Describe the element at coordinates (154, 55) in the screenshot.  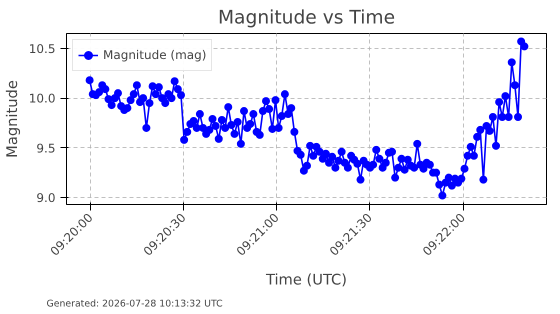
I see `legend-label: Magnitude (mag)` at that location.